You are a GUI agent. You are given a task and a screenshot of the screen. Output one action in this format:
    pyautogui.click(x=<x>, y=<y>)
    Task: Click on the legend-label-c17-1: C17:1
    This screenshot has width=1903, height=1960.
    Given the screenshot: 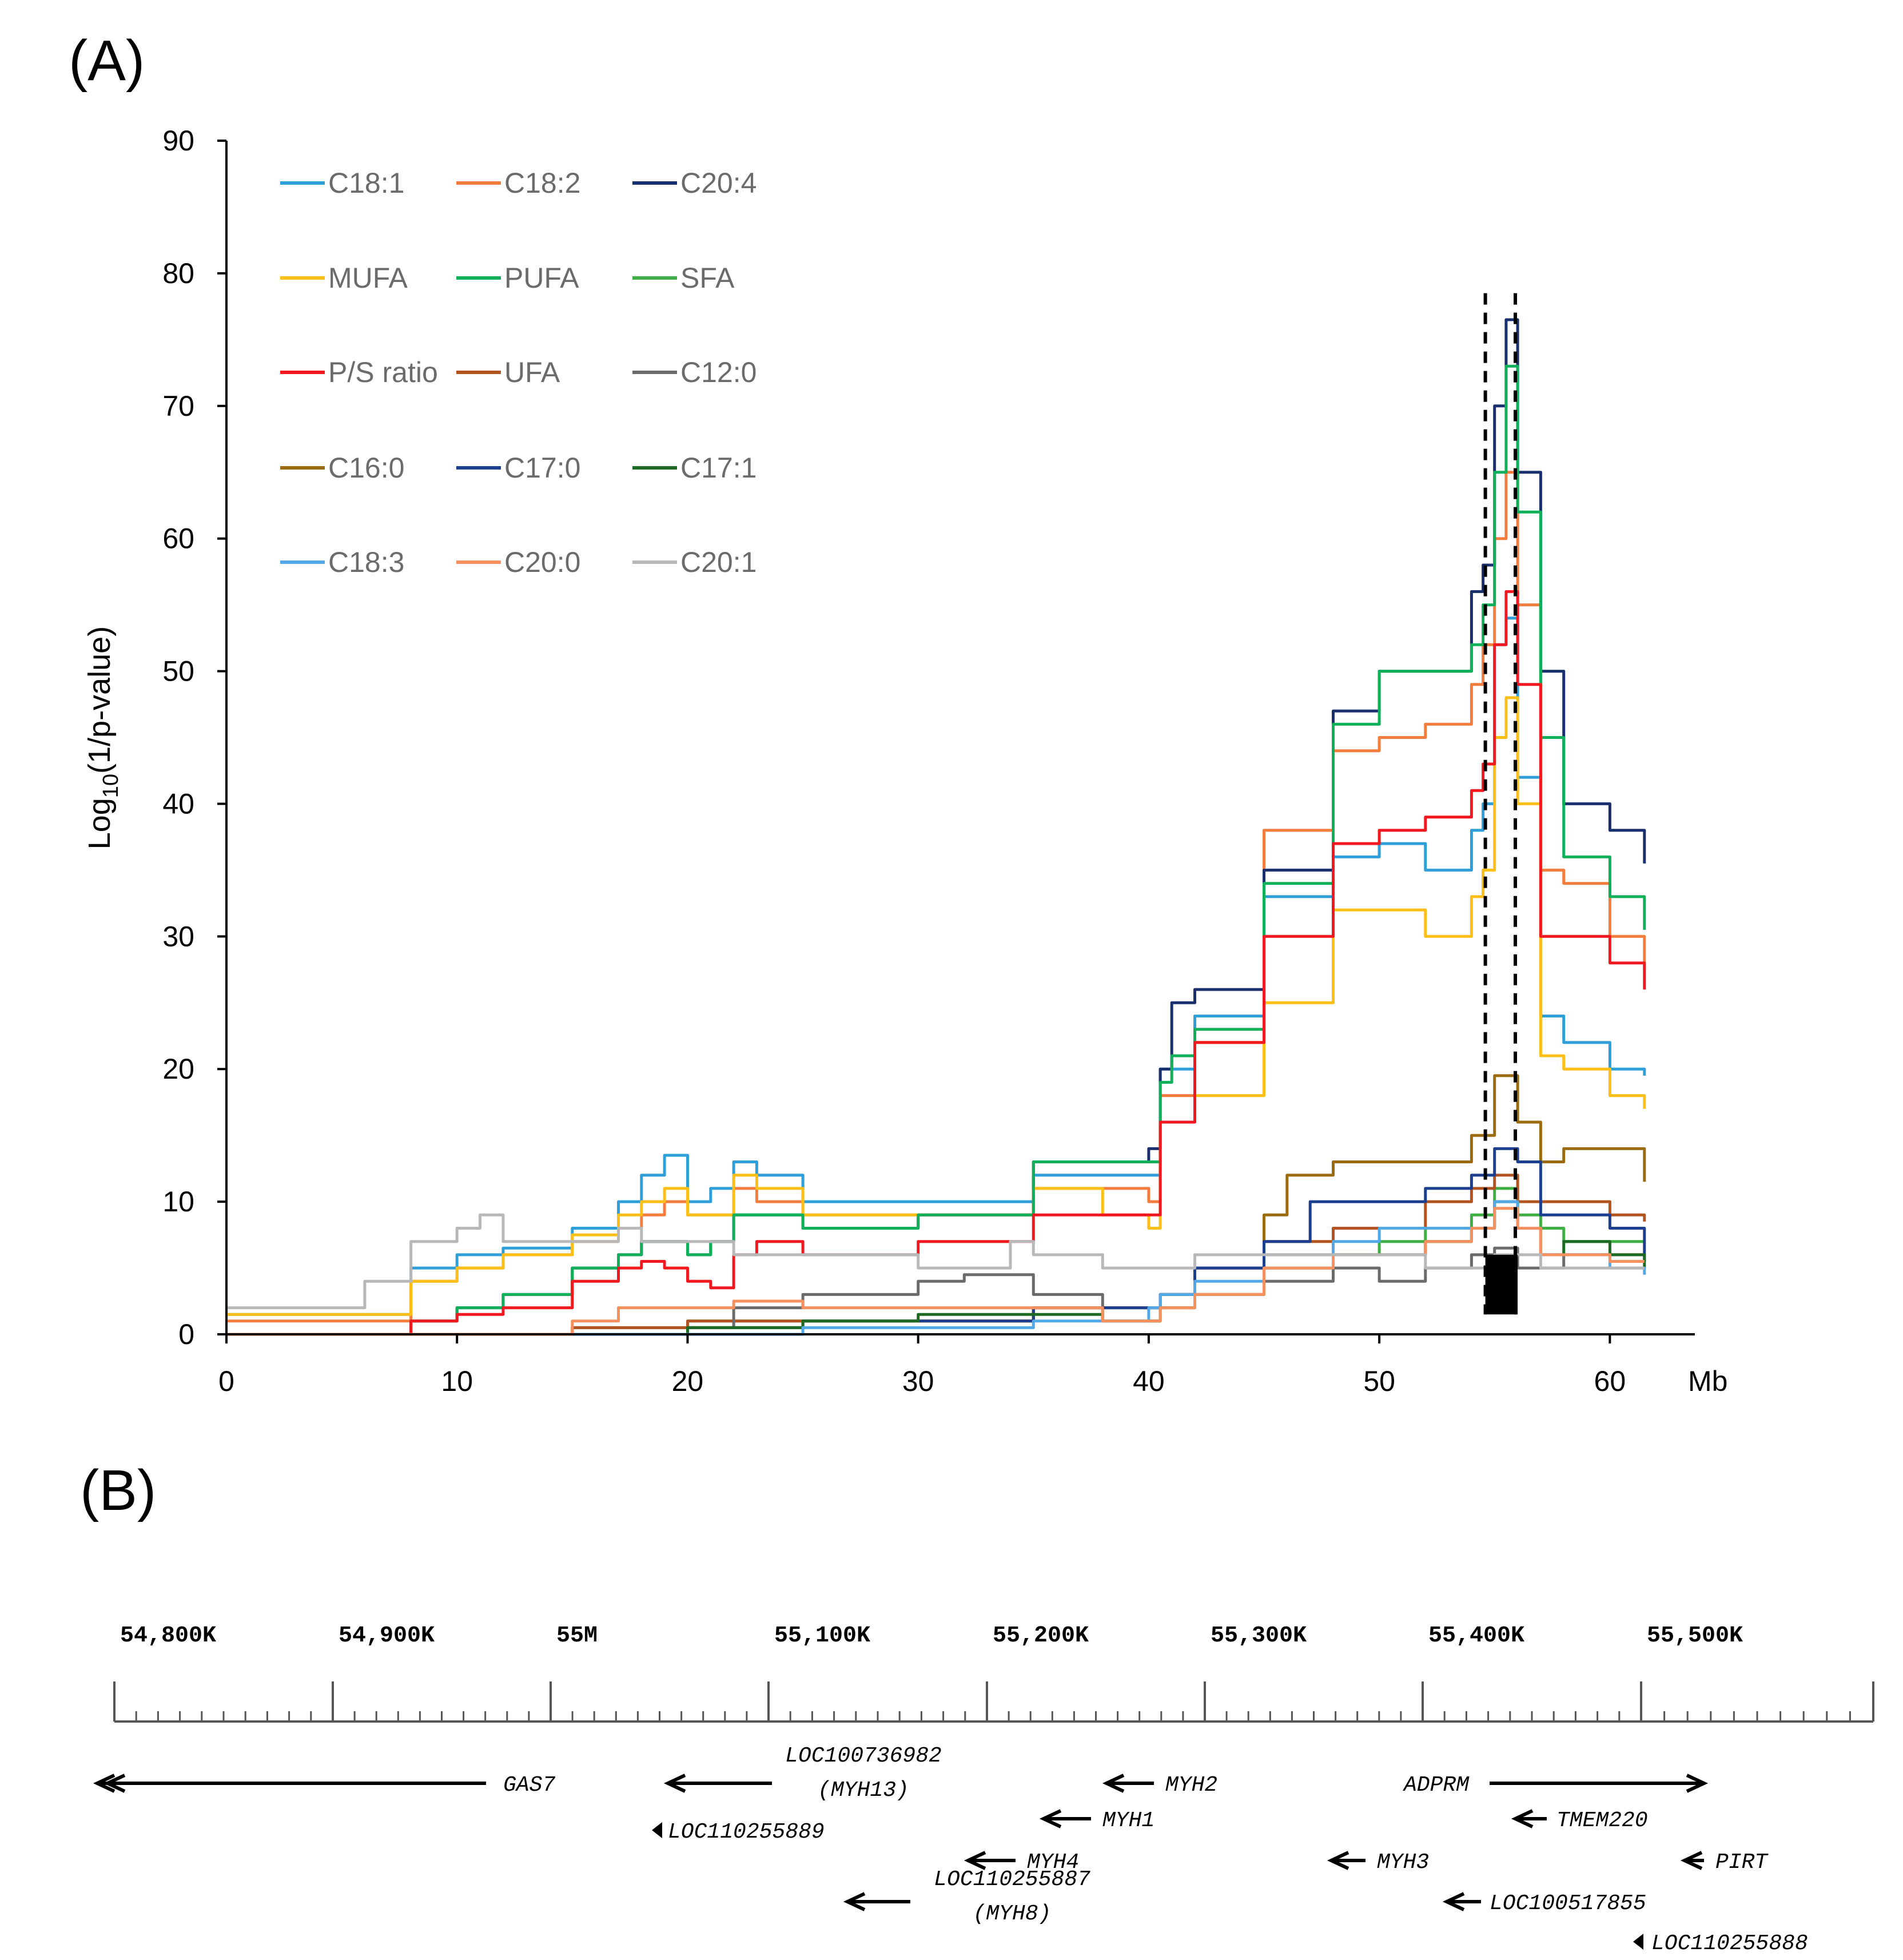 What is the action you would take?
    pyautogui.click(x=718, y=468)
    